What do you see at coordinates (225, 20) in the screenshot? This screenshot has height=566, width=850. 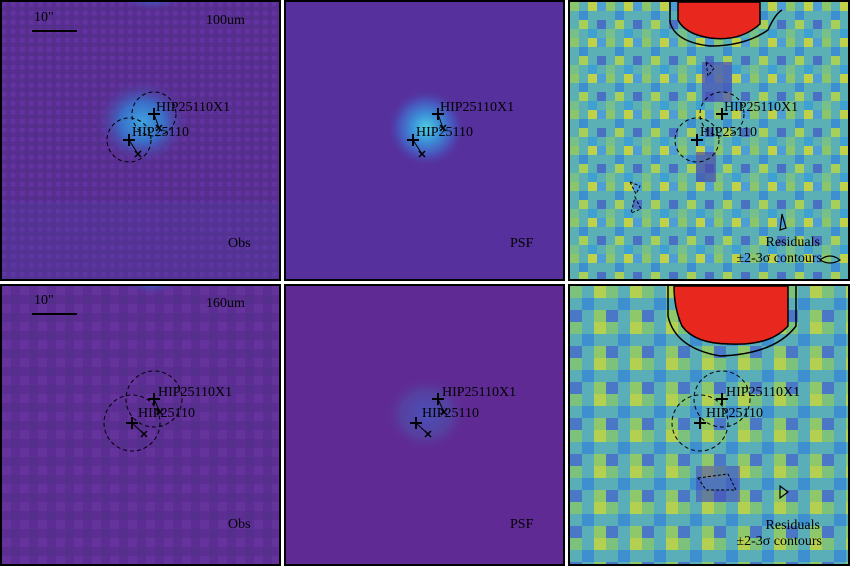 I see `band-label: 100um` at bounding box center [225, 20].